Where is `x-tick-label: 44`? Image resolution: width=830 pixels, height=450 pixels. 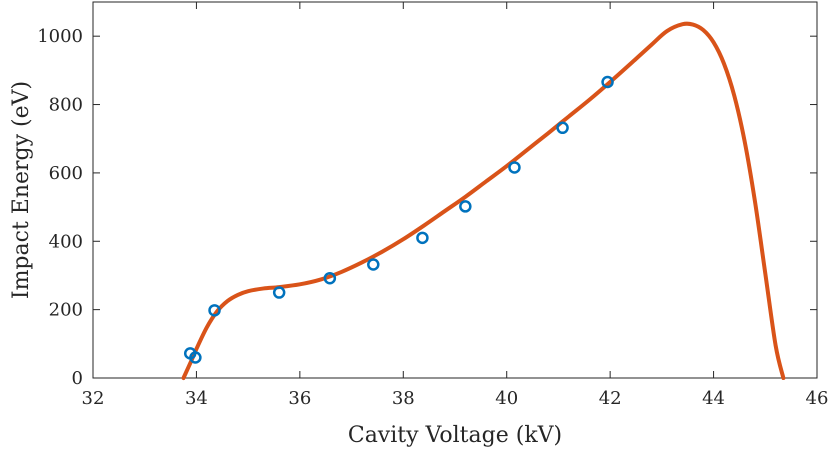 x-tick-label: 44 is located at coordinates (713, 398).